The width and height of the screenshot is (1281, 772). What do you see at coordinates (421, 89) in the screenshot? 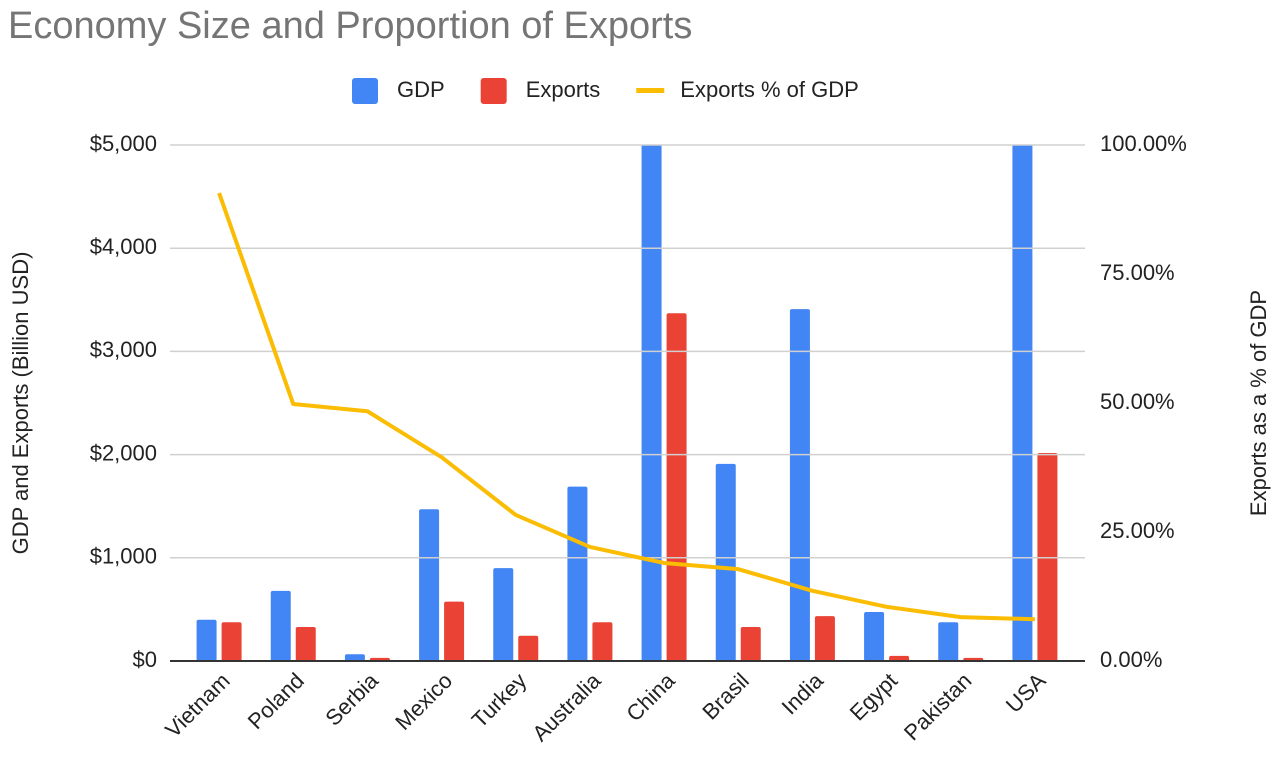
I see `legend-label: GDP` at bounding box center [421, 89].